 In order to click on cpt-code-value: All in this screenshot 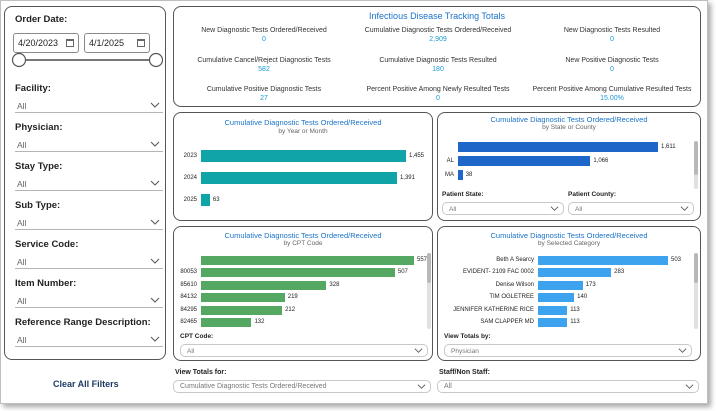, I will do `click(191, 351)`.